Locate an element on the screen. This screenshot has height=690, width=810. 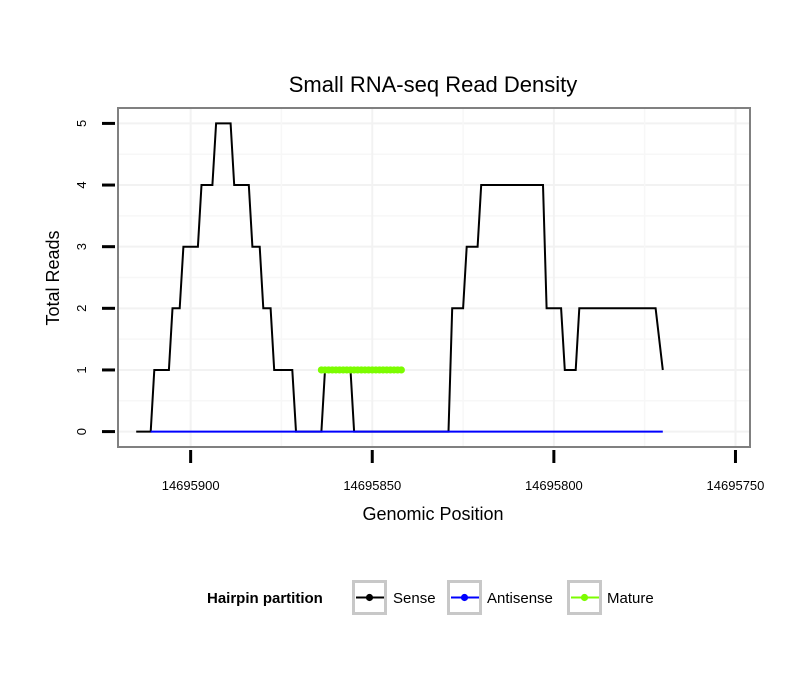
chart-title: Small RNA-seq Read Density is located at coordinates (433, 84).